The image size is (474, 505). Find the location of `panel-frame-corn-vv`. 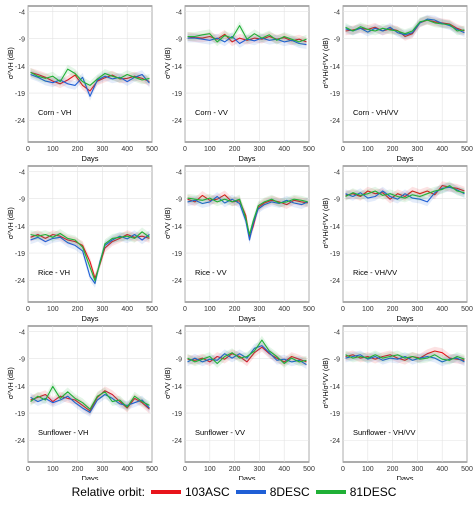

panel-frame-corn-vv is located at coordinates (247, 74).